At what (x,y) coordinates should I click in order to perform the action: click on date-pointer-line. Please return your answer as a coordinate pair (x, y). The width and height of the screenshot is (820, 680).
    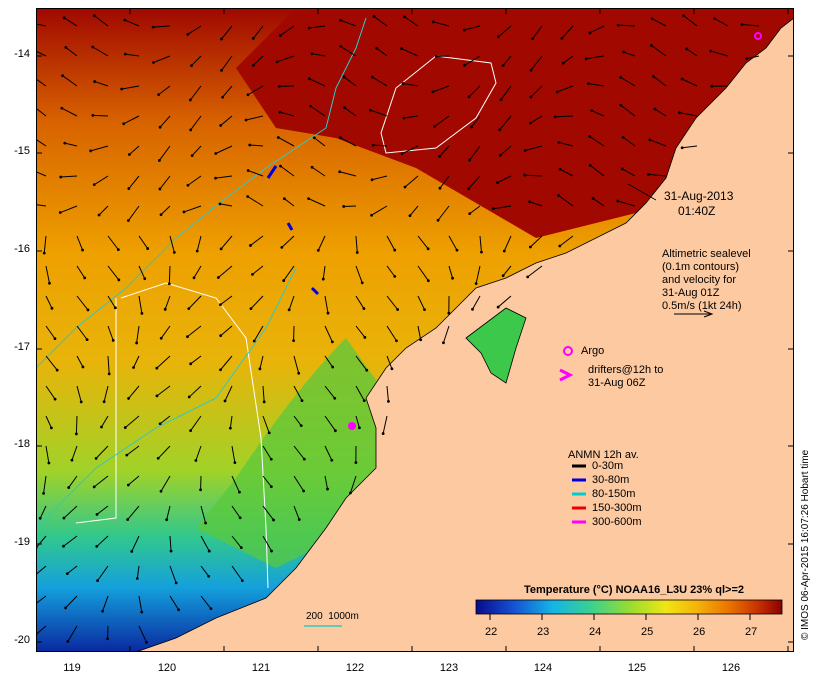
    Looking at the image, I should click on (642, 192).